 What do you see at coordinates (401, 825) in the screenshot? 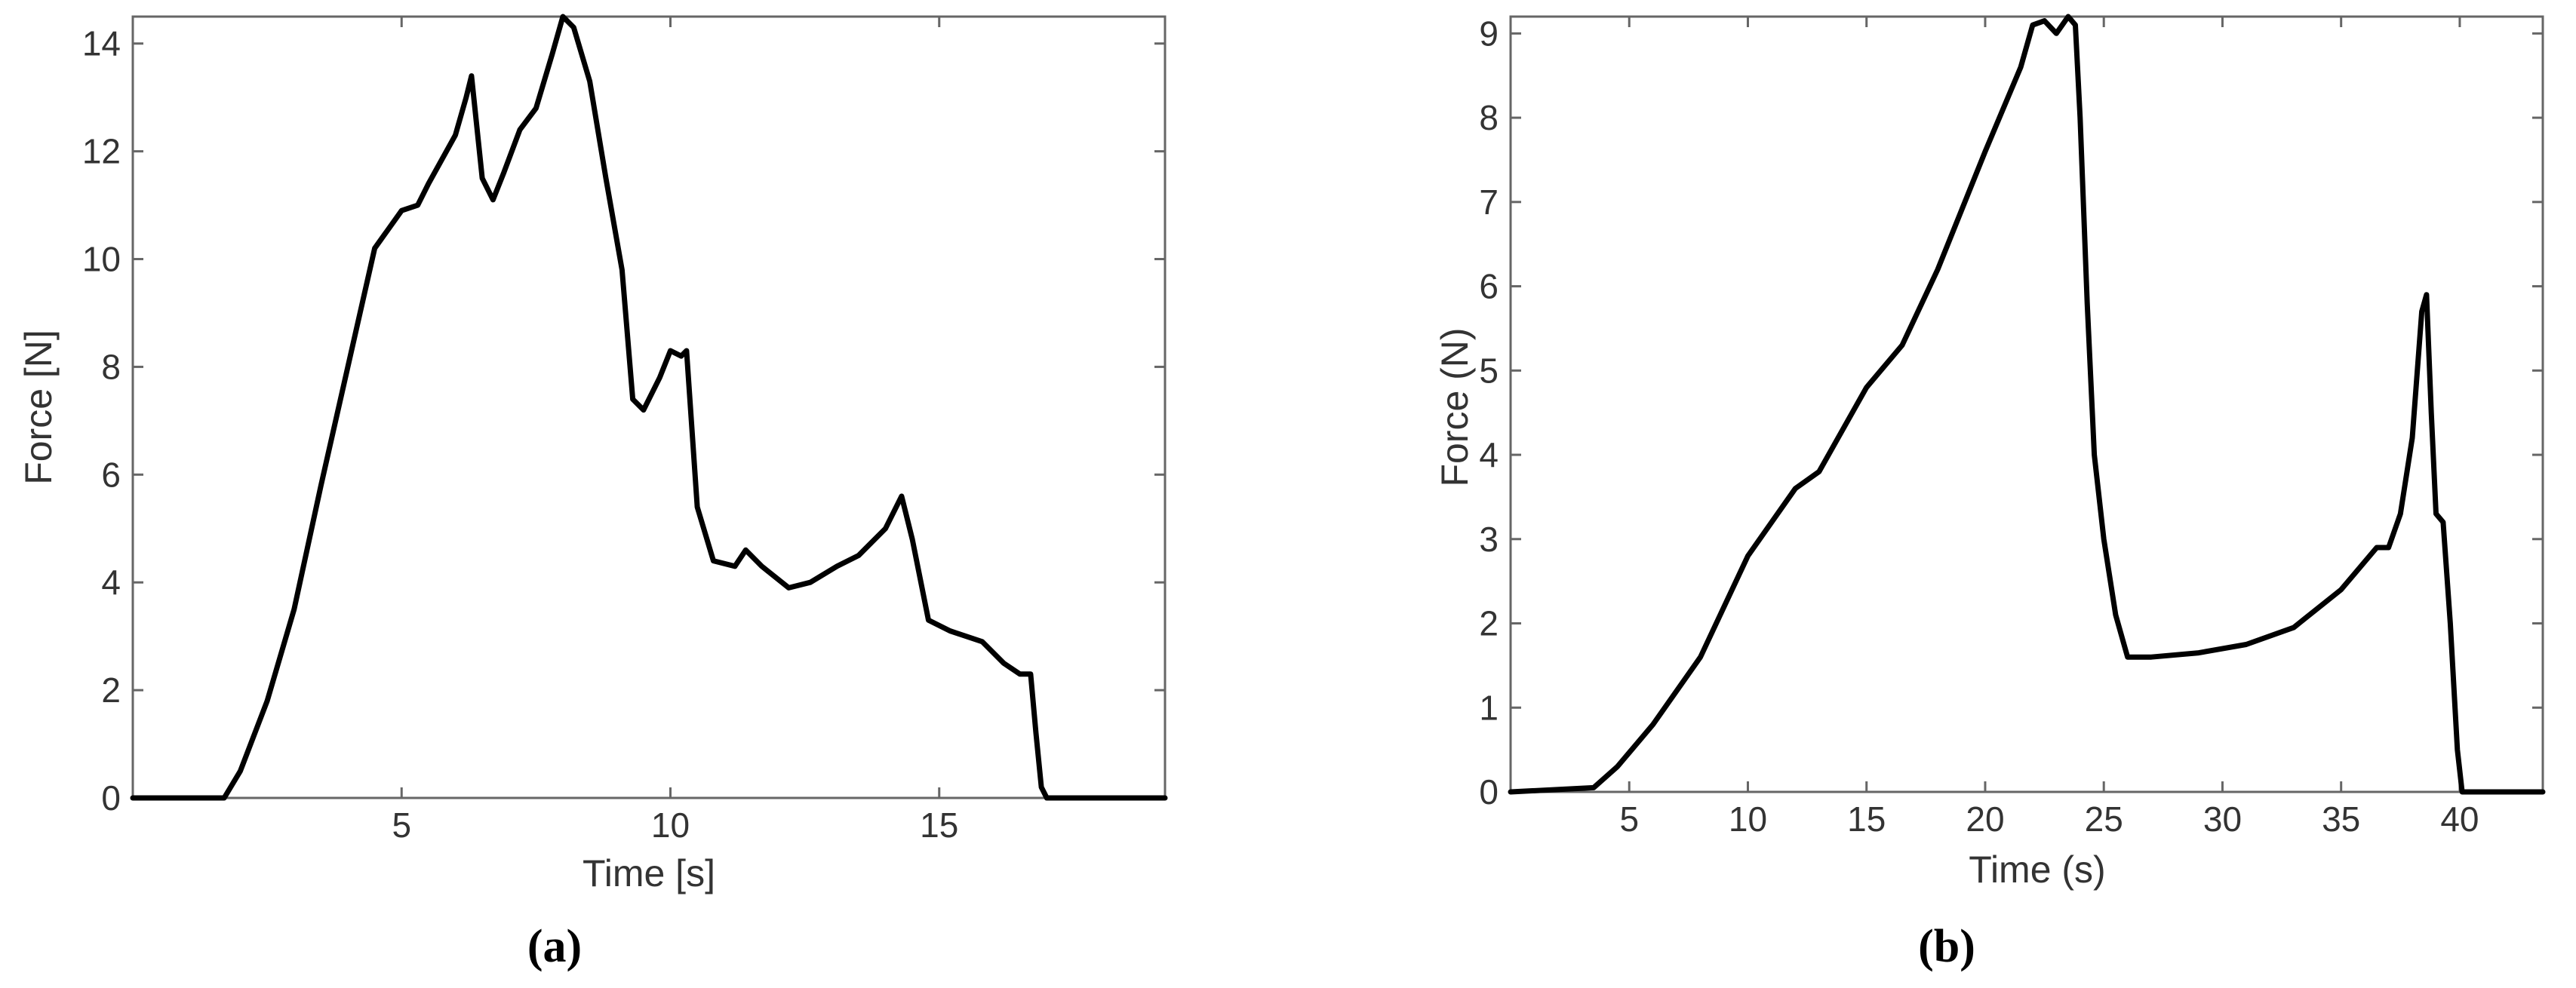
I see `x-tick-label-a: 5` at bounding box center [401, 825].